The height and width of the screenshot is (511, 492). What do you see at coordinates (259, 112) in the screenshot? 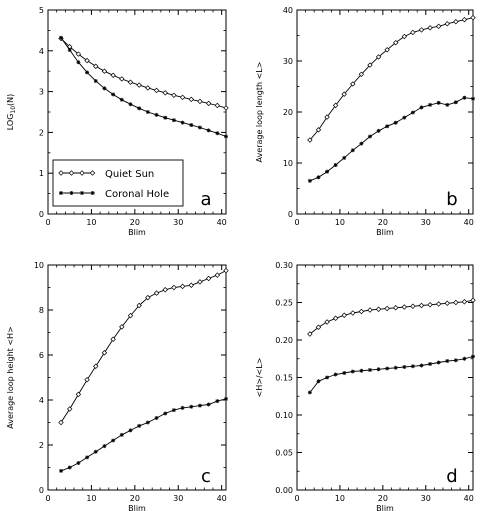
I see `y-axis-label: Average loop length <L>` at bounding box center [259, 112].